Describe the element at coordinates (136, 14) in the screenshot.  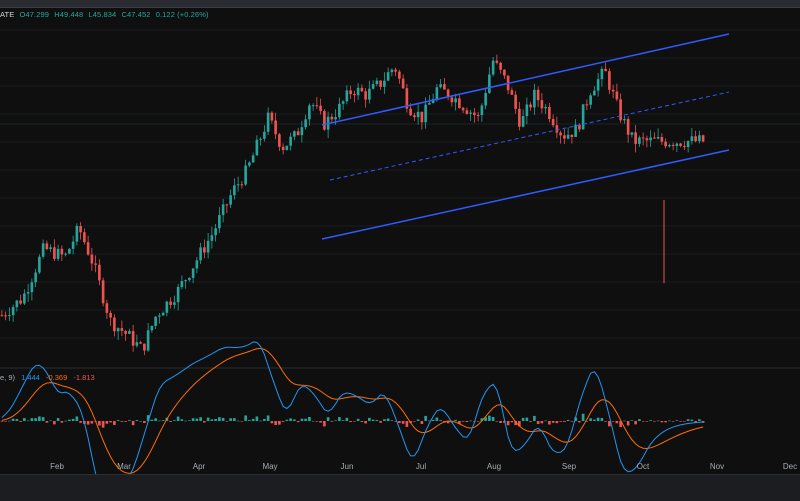
I see `close-value: C47.452` at that location.